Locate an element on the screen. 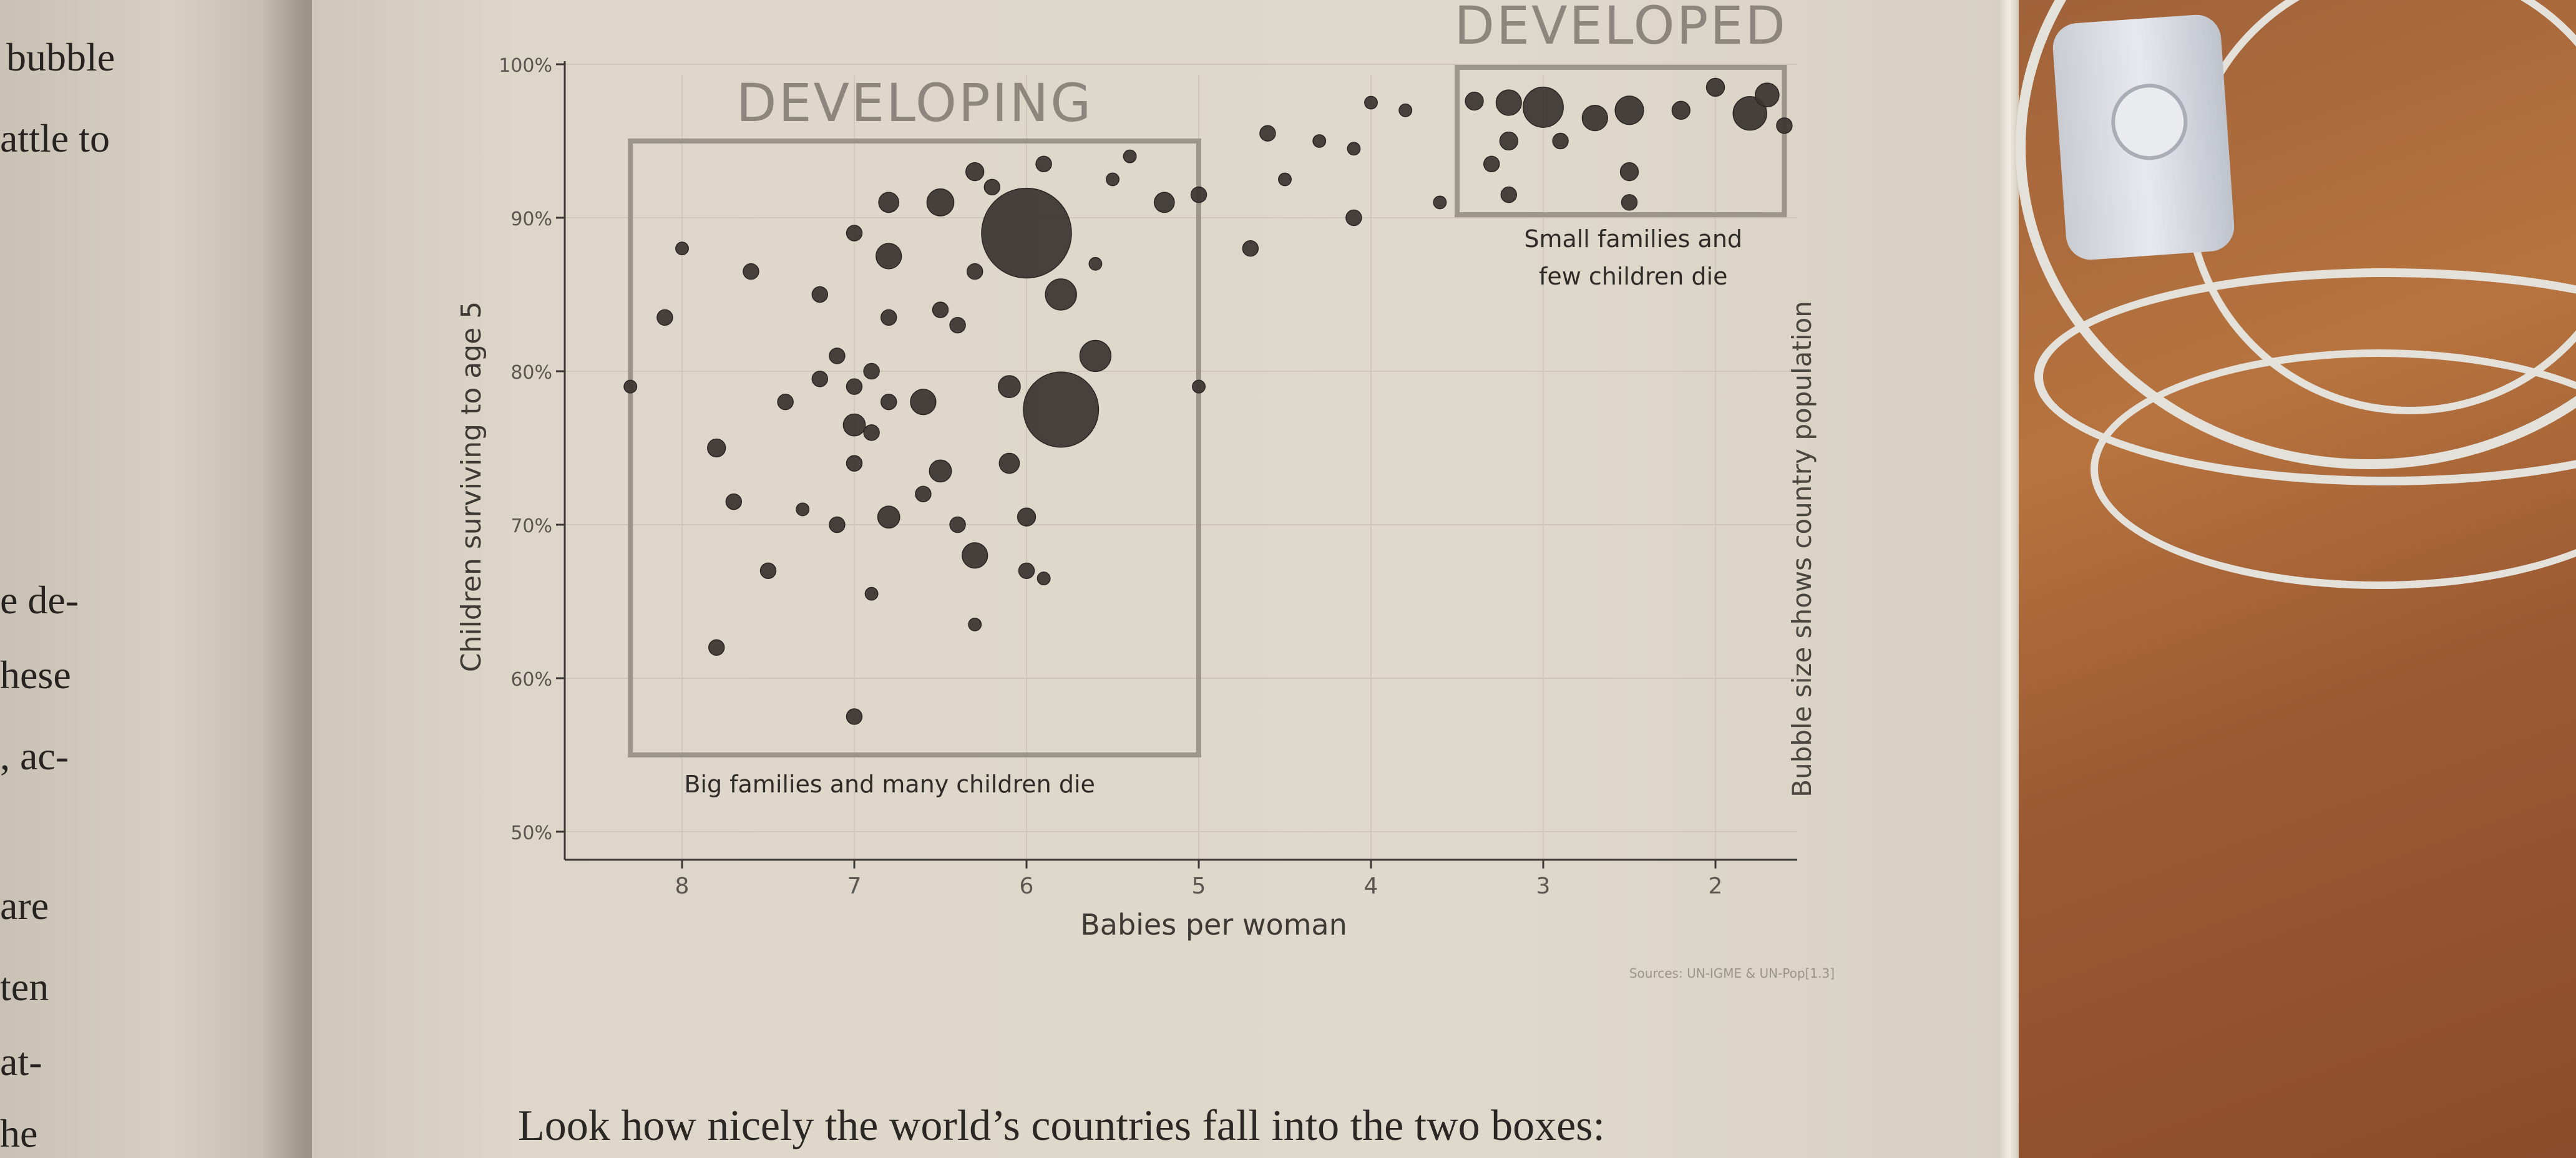 Image resolution: width=2576 pixels, height=1158 pixels. y-tick-label: 60% is located at coordinates (531, 680).